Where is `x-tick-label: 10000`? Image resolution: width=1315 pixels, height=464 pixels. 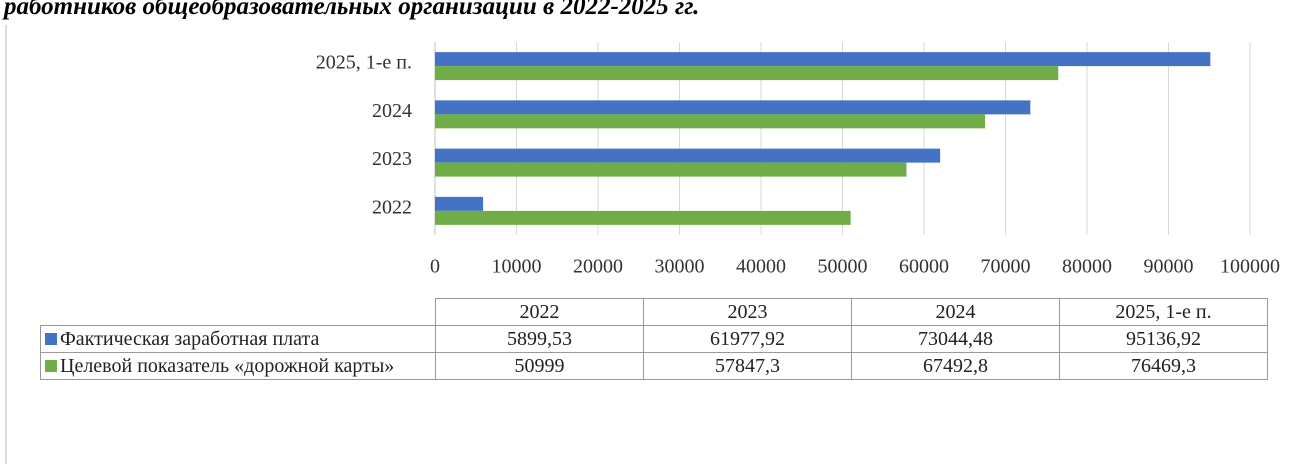 x-tick-label: 10000 is located at coordinates (517, 267).